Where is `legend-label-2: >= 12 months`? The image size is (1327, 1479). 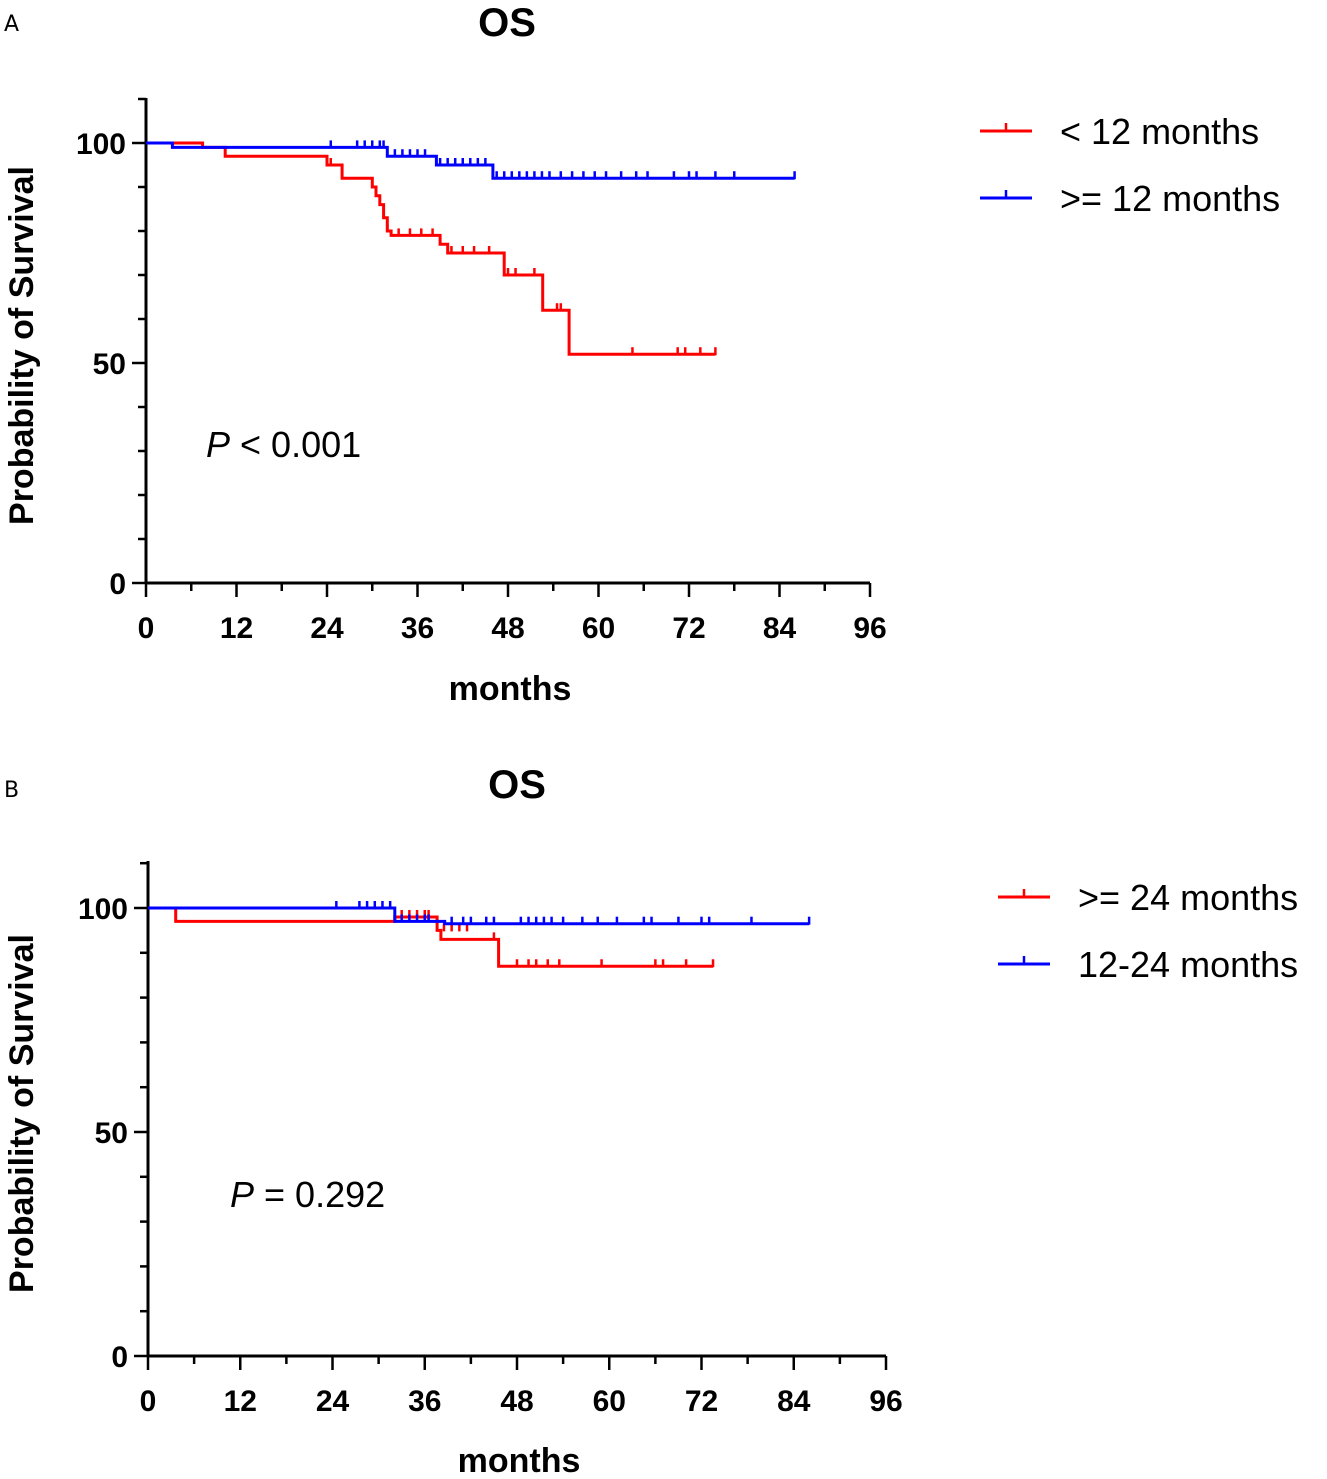 legend-label-2: >= 12 months is located at coordinates (1170, 198).